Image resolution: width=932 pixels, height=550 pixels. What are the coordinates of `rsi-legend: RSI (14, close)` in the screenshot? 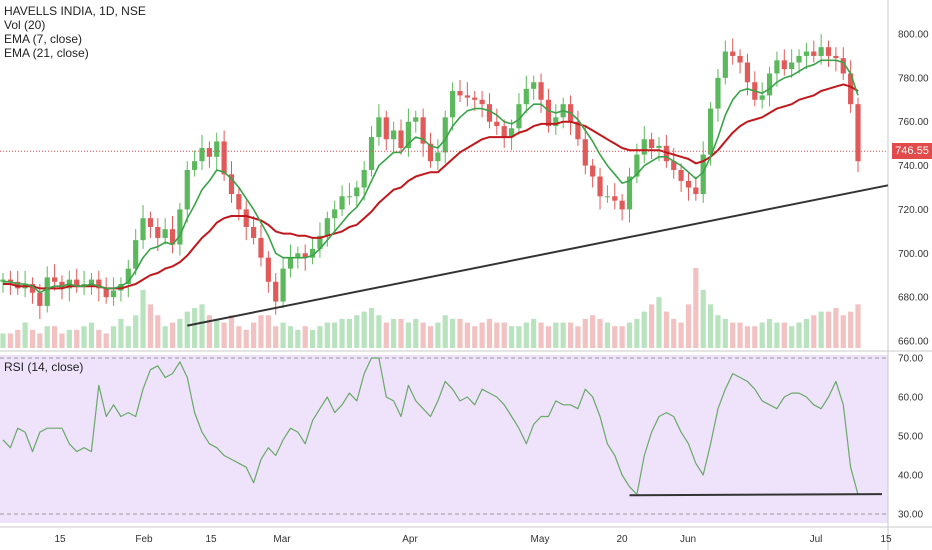 It's located at (43, 367).